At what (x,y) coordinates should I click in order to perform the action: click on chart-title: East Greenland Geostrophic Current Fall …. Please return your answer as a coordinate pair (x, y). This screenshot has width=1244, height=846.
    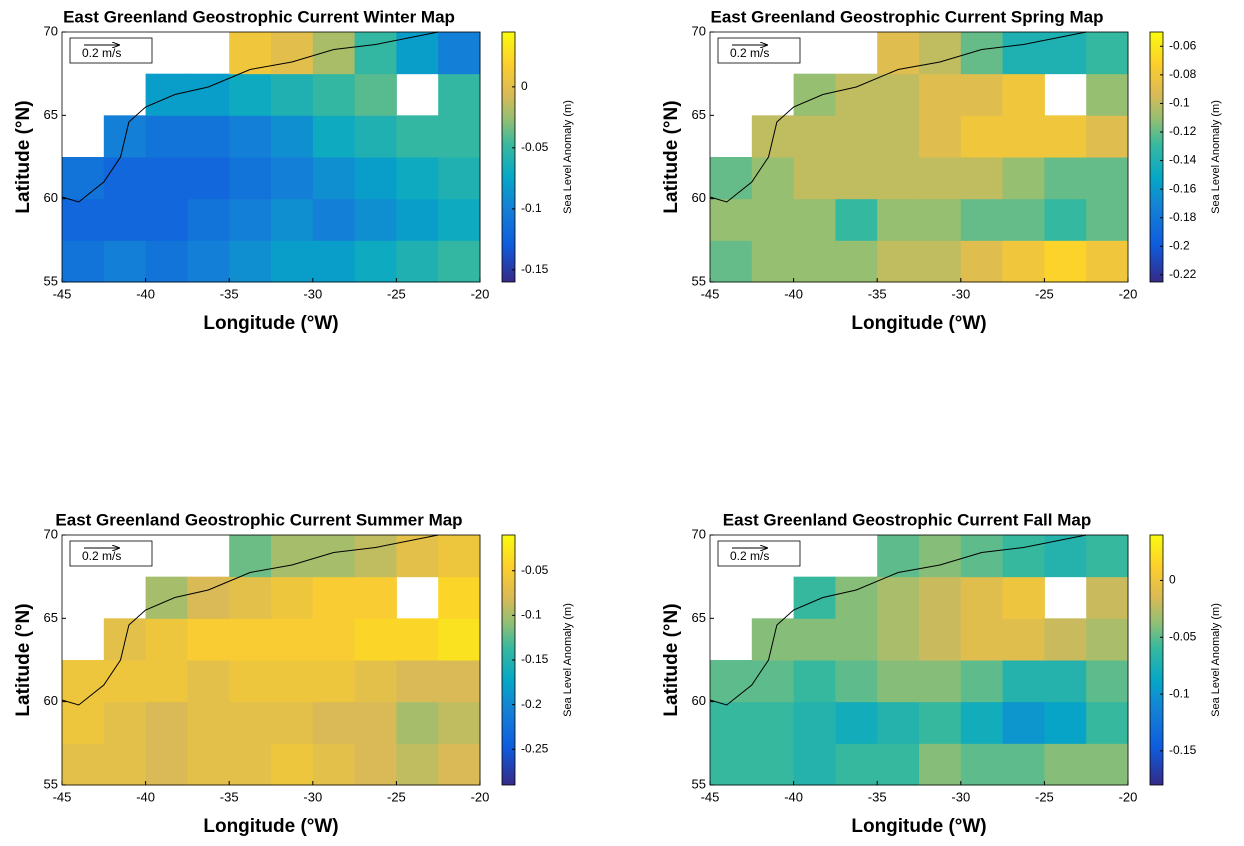
    Looking at the image, I should click on (907, 519).